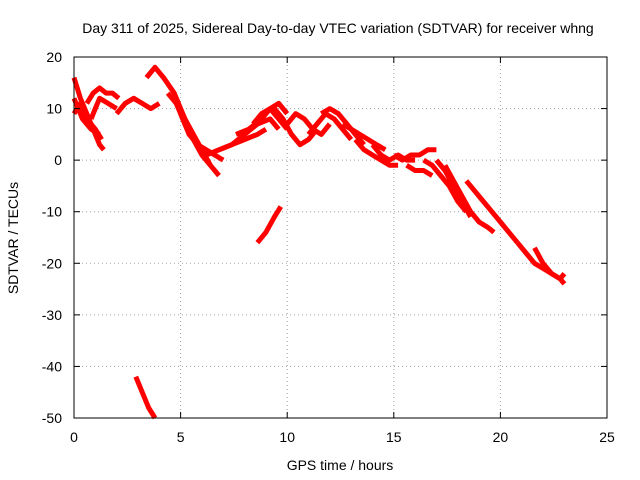 The height and width of the screenshot is (480, 640). What do you see at coordinates (58, 160) in the screenshot?
I see `y-tick-label: 0` at bounding box center [58, 160].